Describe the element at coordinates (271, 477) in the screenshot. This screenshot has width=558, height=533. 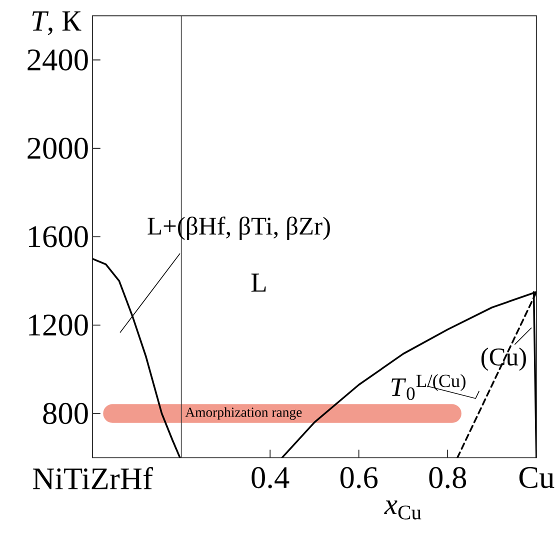
I see `x-tick-label: 0.4` at that location.